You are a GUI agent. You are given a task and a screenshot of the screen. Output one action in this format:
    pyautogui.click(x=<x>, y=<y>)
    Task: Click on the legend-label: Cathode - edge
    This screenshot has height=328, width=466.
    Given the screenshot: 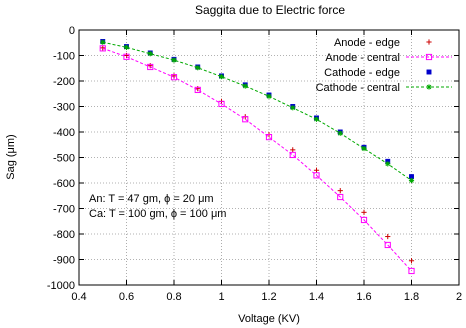 What is the action you would take?
    pyautogui.click(x=362, y=73)
    